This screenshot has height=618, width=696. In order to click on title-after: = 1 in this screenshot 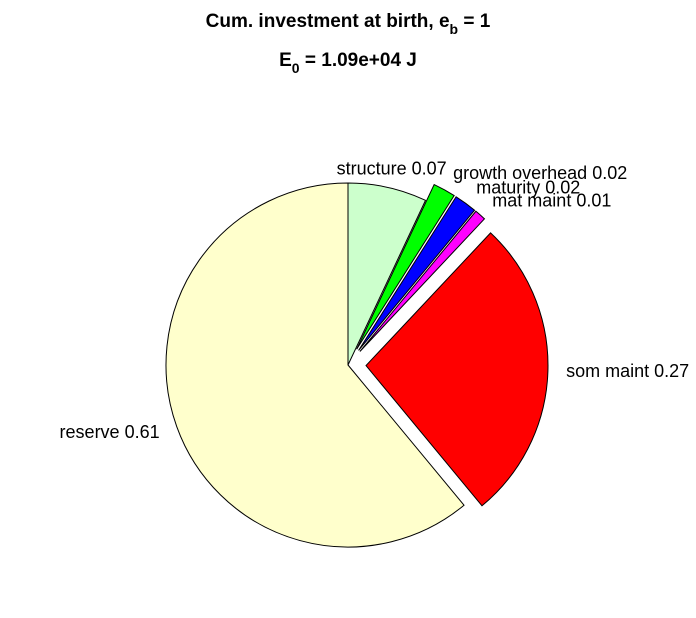, I will do `click(474, 21)`.